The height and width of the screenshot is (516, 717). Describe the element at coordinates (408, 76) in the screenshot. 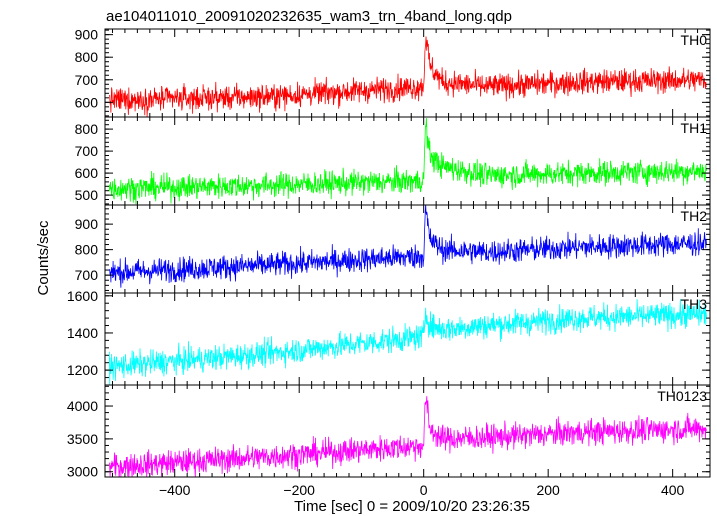

I see `series-th0-line` at that location.